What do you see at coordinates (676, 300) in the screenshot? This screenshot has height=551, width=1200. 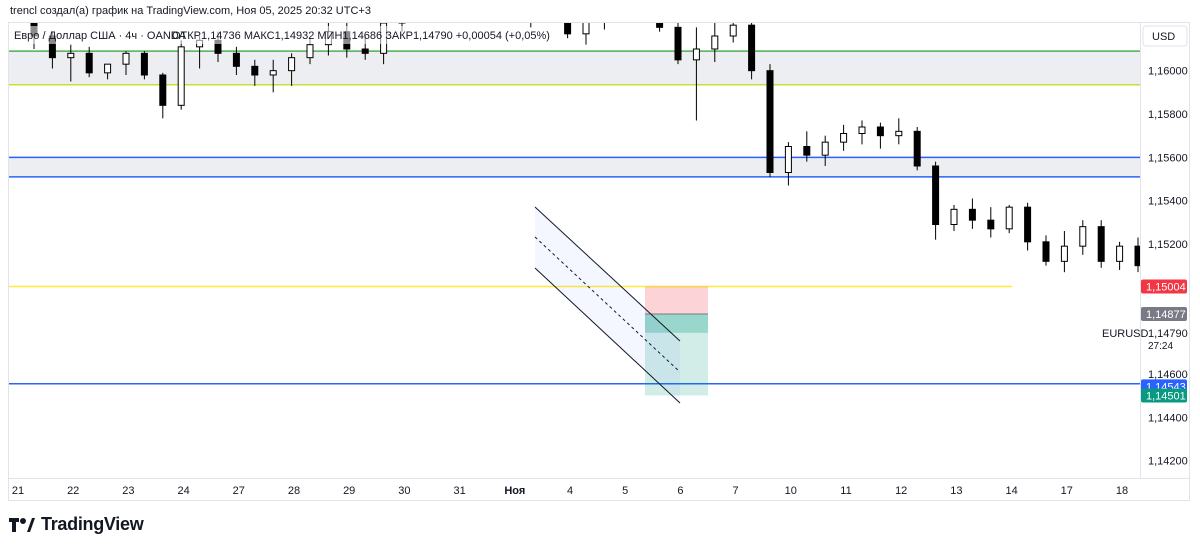 I see `stop-loss-zone` at bounding box center [676, 300].